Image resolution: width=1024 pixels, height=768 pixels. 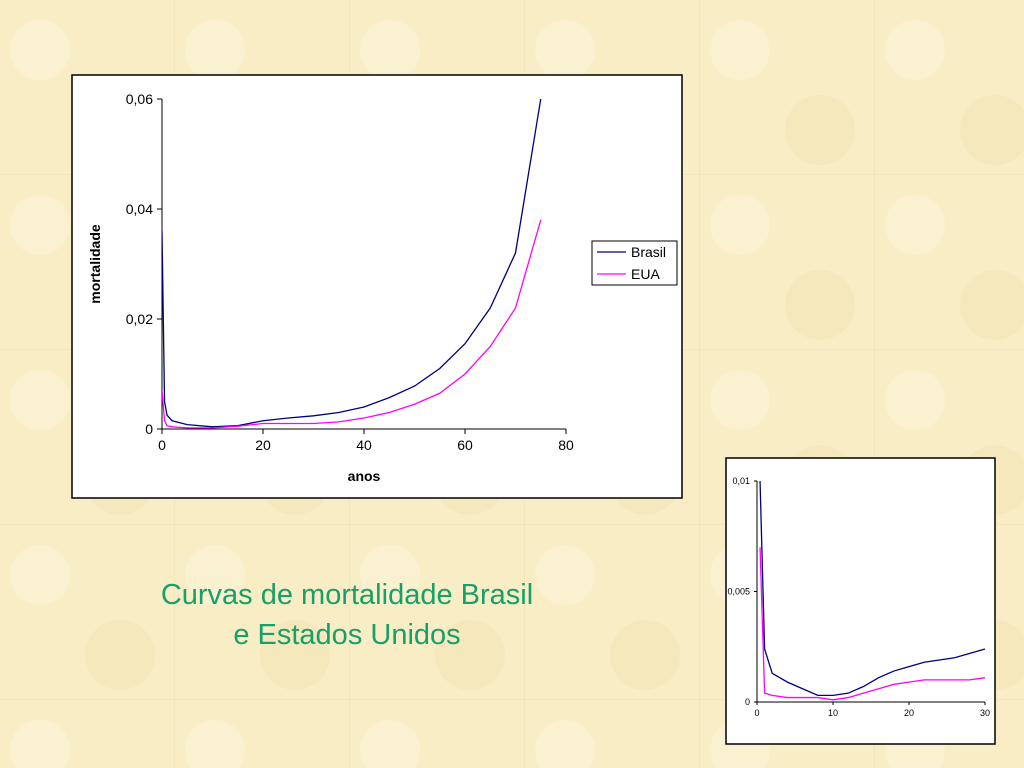 What do you see at coordinates (833, 713) in the screenshot?
I see `x-tick-label: 10` at bounding box center [833, 713].